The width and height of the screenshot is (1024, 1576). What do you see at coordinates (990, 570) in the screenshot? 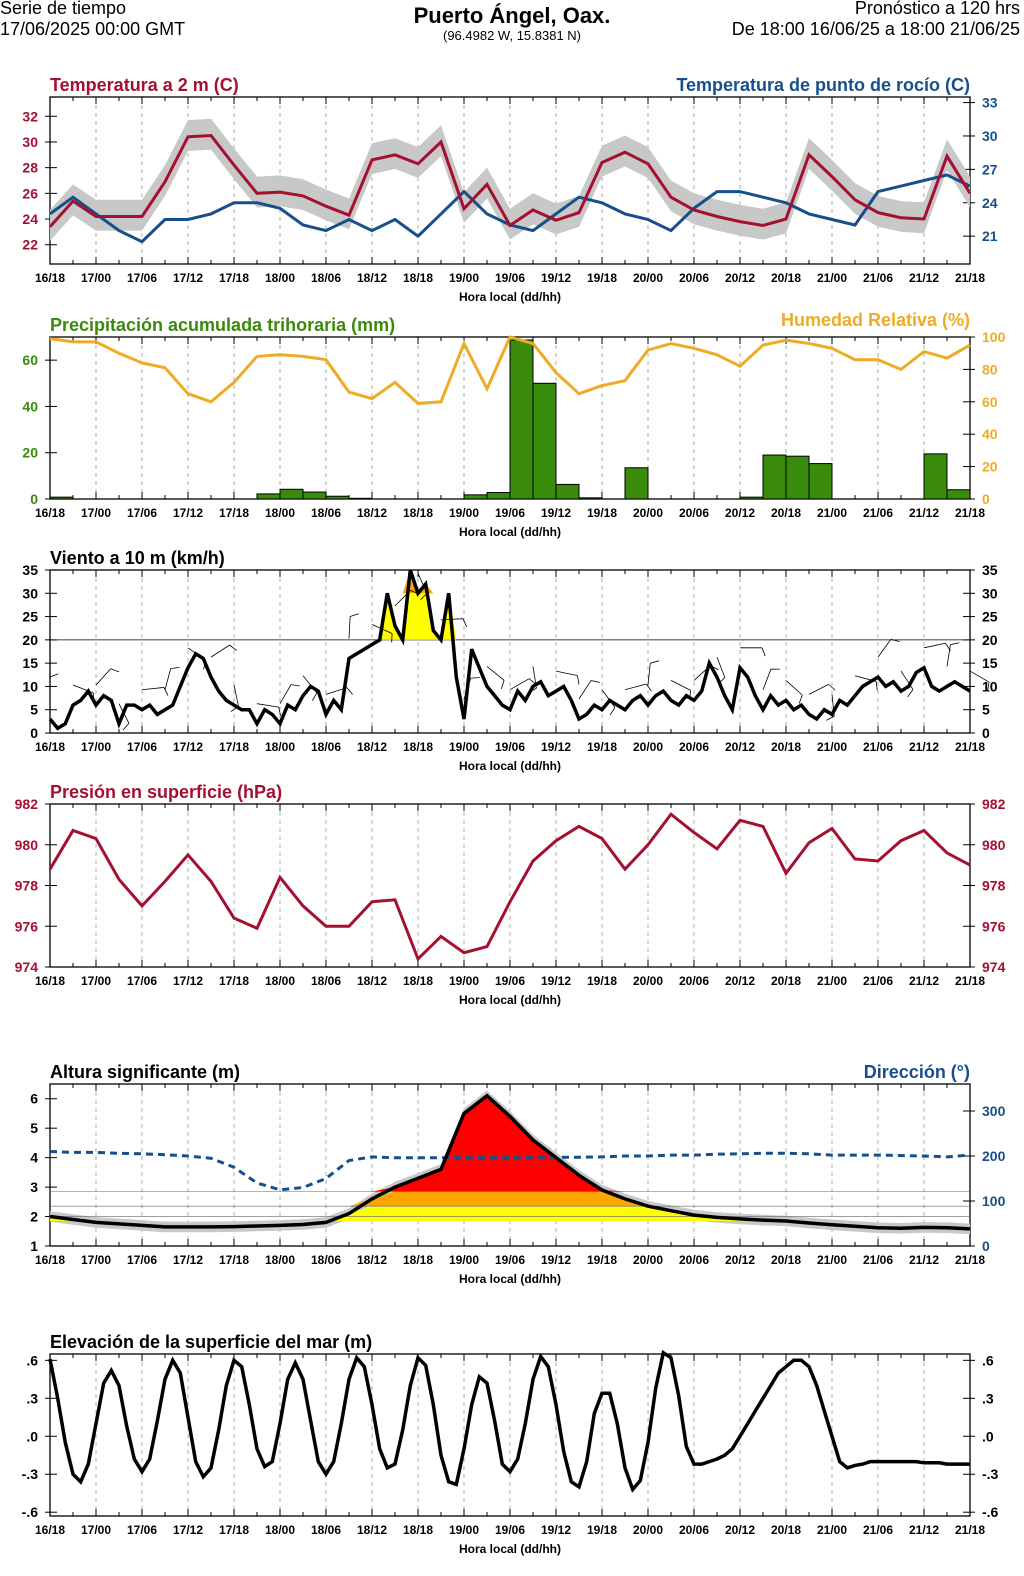
I see `y-tick-label-right: 35` at bounding box center [990, 570].